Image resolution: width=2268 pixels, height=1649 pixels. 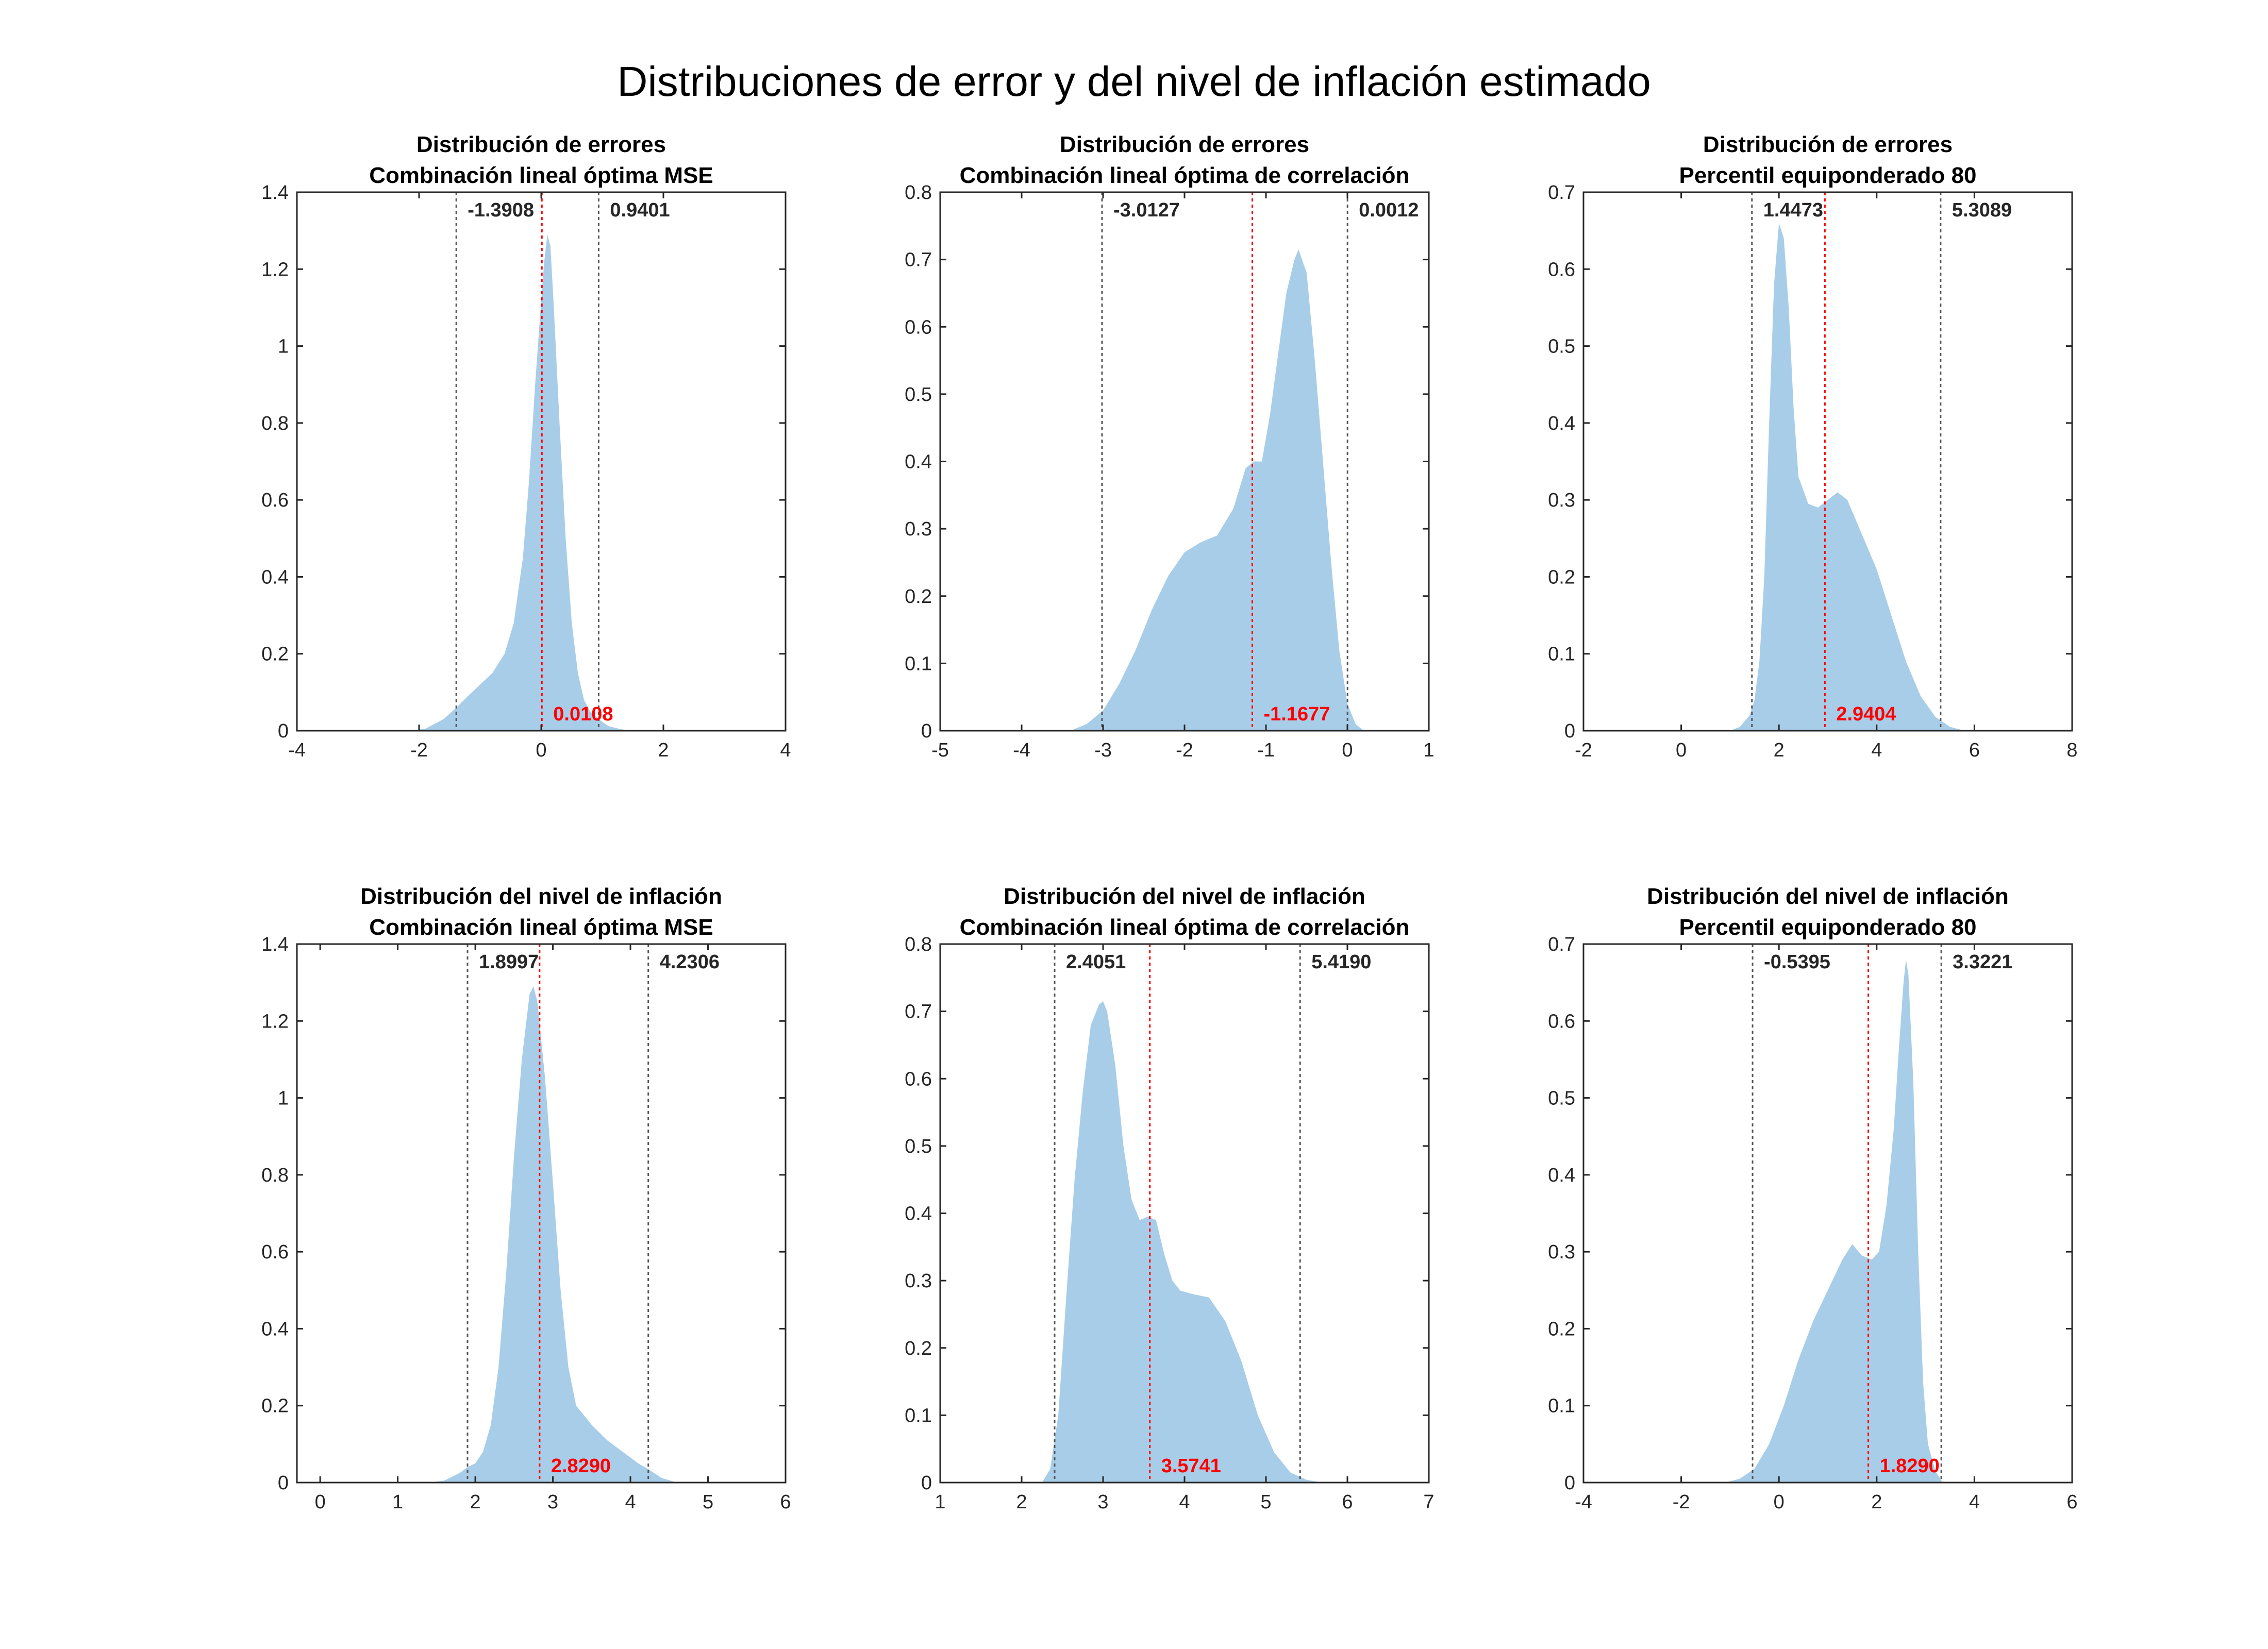 What do you see at coordinates (1341, 962) in the screenshot?
I see `upper-bound-label: 5.4190` at bounding box center [1341, 962].